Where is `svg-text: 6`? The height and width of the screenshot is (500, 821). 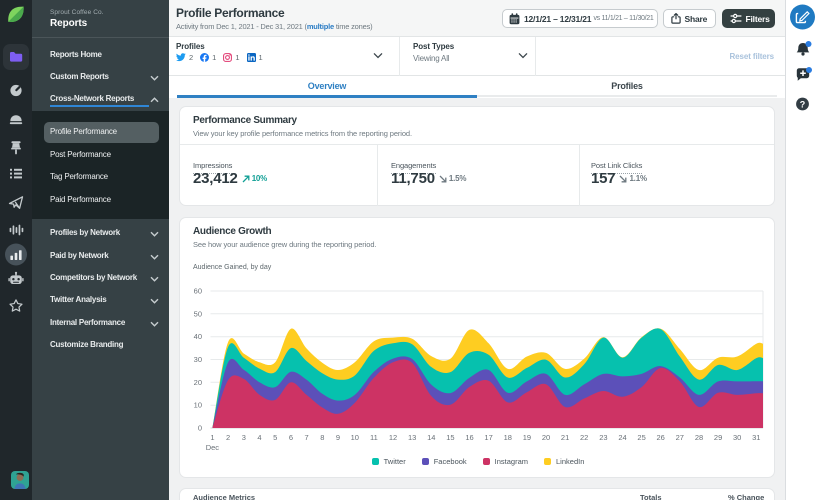
svg-text: 6 is located at coordinates (291, 437).